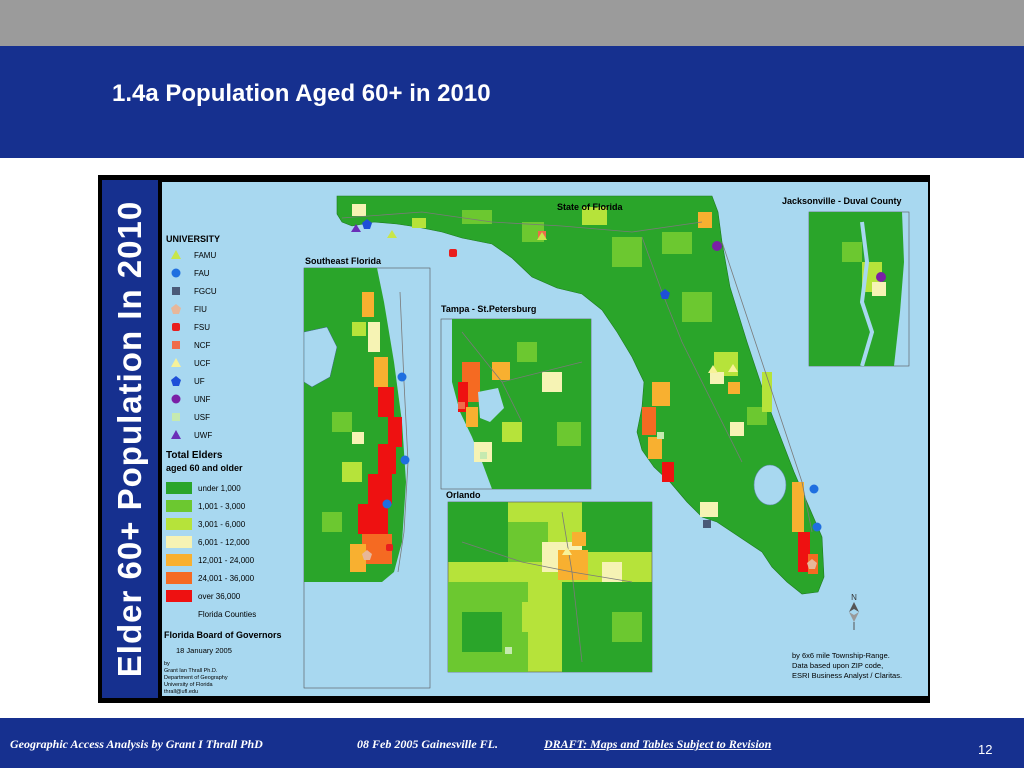 The width and height of the screenshot is (1024, 768). What do you see at coordinates (219, 596) in the screenshot?
I see `population-legend-label: over 36,000` at bounding box center [219, 596].